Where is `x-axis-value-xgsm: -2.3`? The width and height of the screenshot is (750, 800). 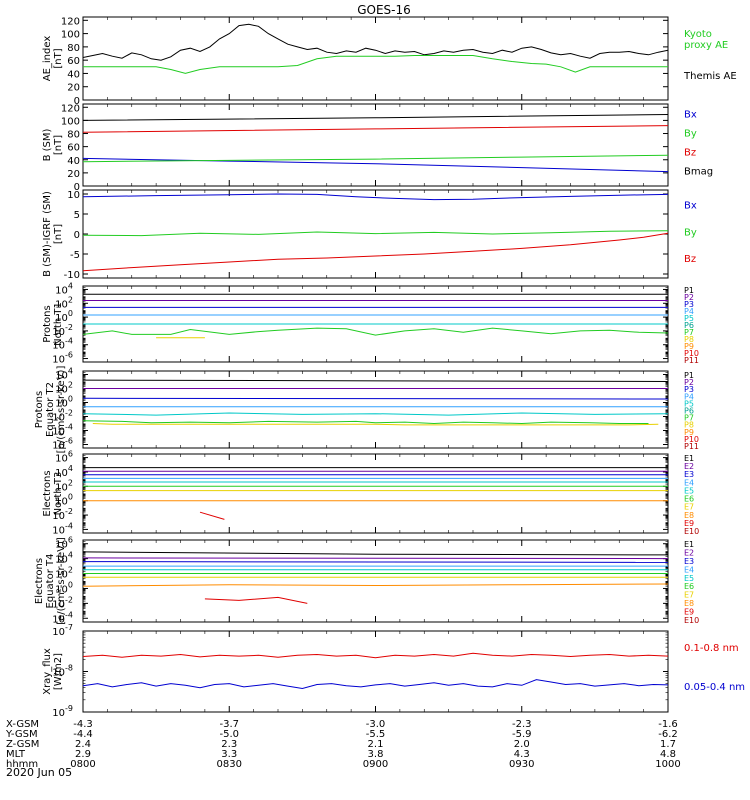 x-axis-value-xgsm: -2.3 is located at coordinates (522, 724).